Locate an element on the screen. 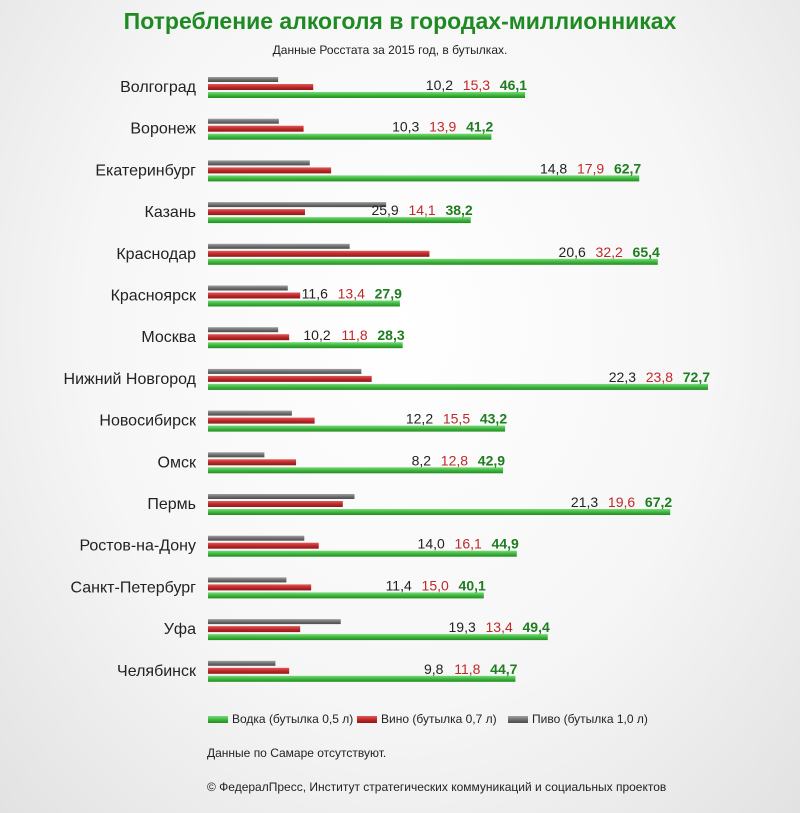  category-label: Казань is located at coordinates (170, 212).